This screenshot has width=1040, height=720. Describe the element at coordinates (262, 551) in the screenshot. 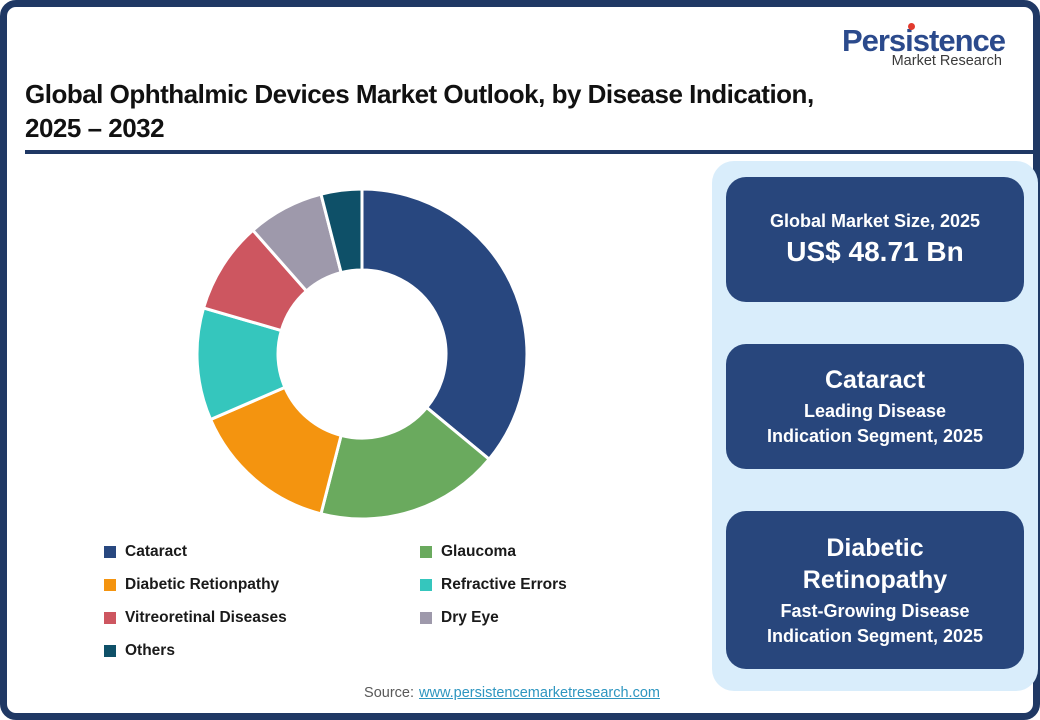

I see `legend-item: Cataract` at that location.